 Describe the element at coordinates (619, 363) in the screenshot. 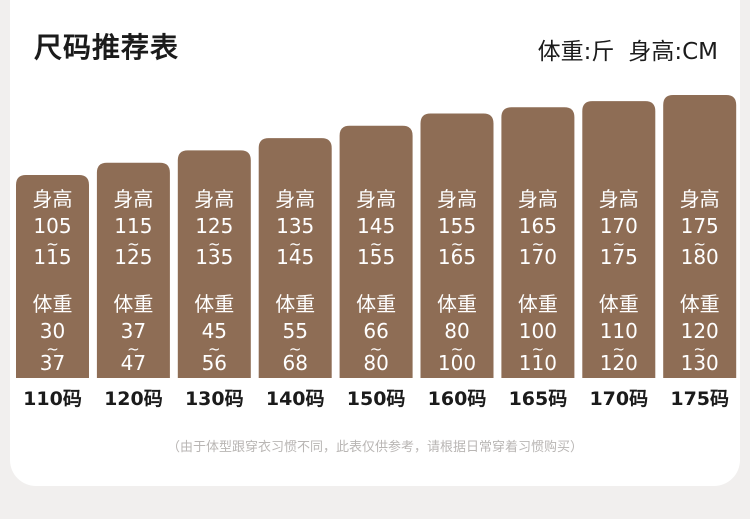

I see `weight-max-value: 120` at that location.